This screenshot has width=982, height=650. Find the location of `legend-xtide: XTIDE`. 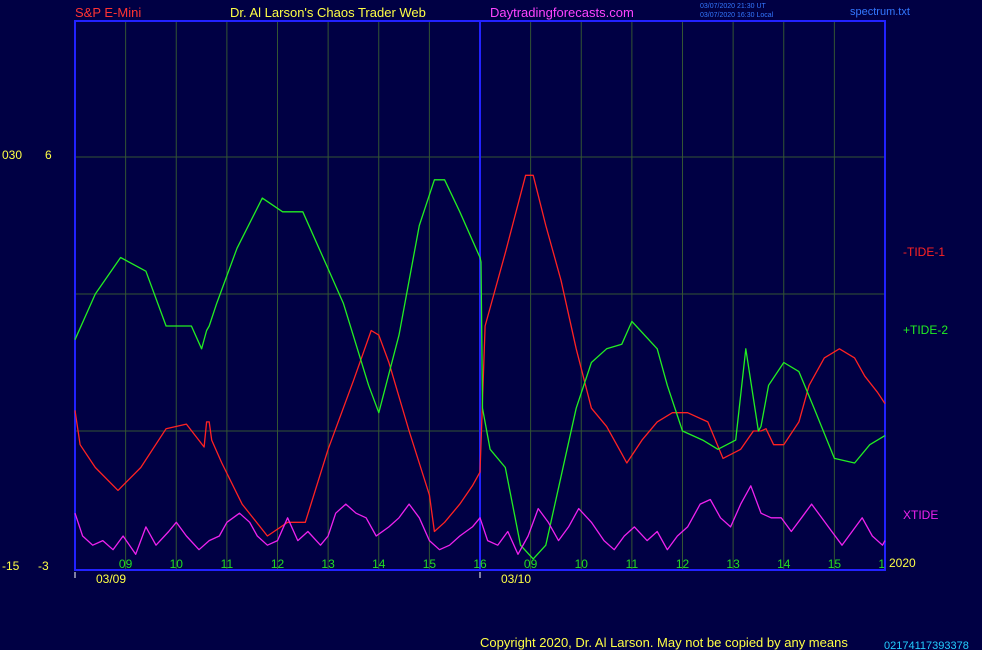

legend-xtide: XTIDE is located at coordinates (920, 515).